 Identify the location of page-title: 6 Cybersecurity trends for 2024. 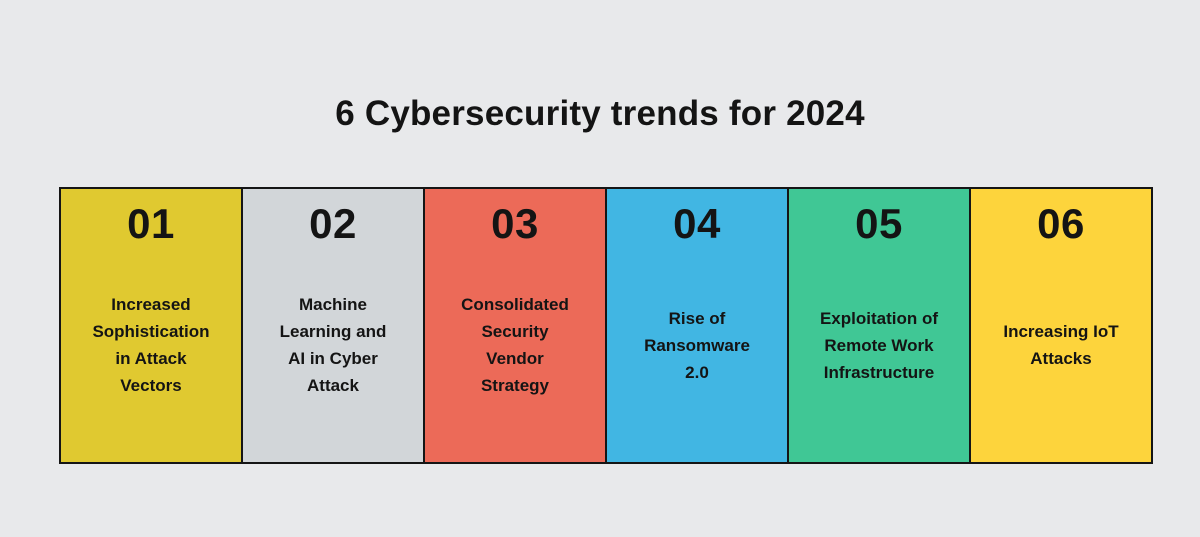
(600, 114).